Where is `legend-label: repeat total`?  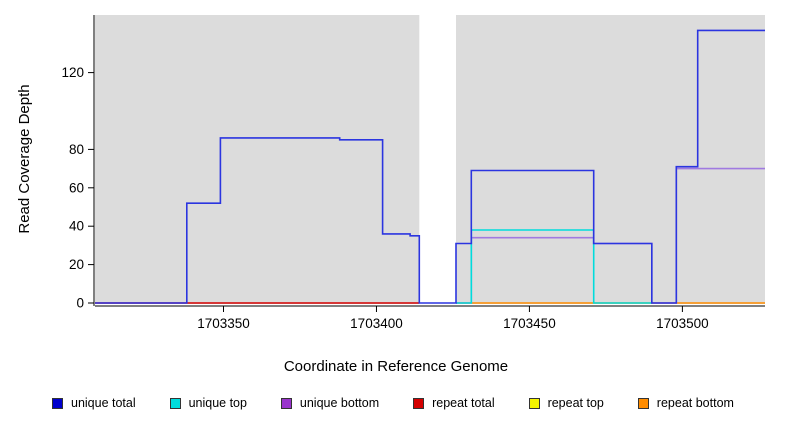 legend-label: repeat total is located at coordinates (463, 403).